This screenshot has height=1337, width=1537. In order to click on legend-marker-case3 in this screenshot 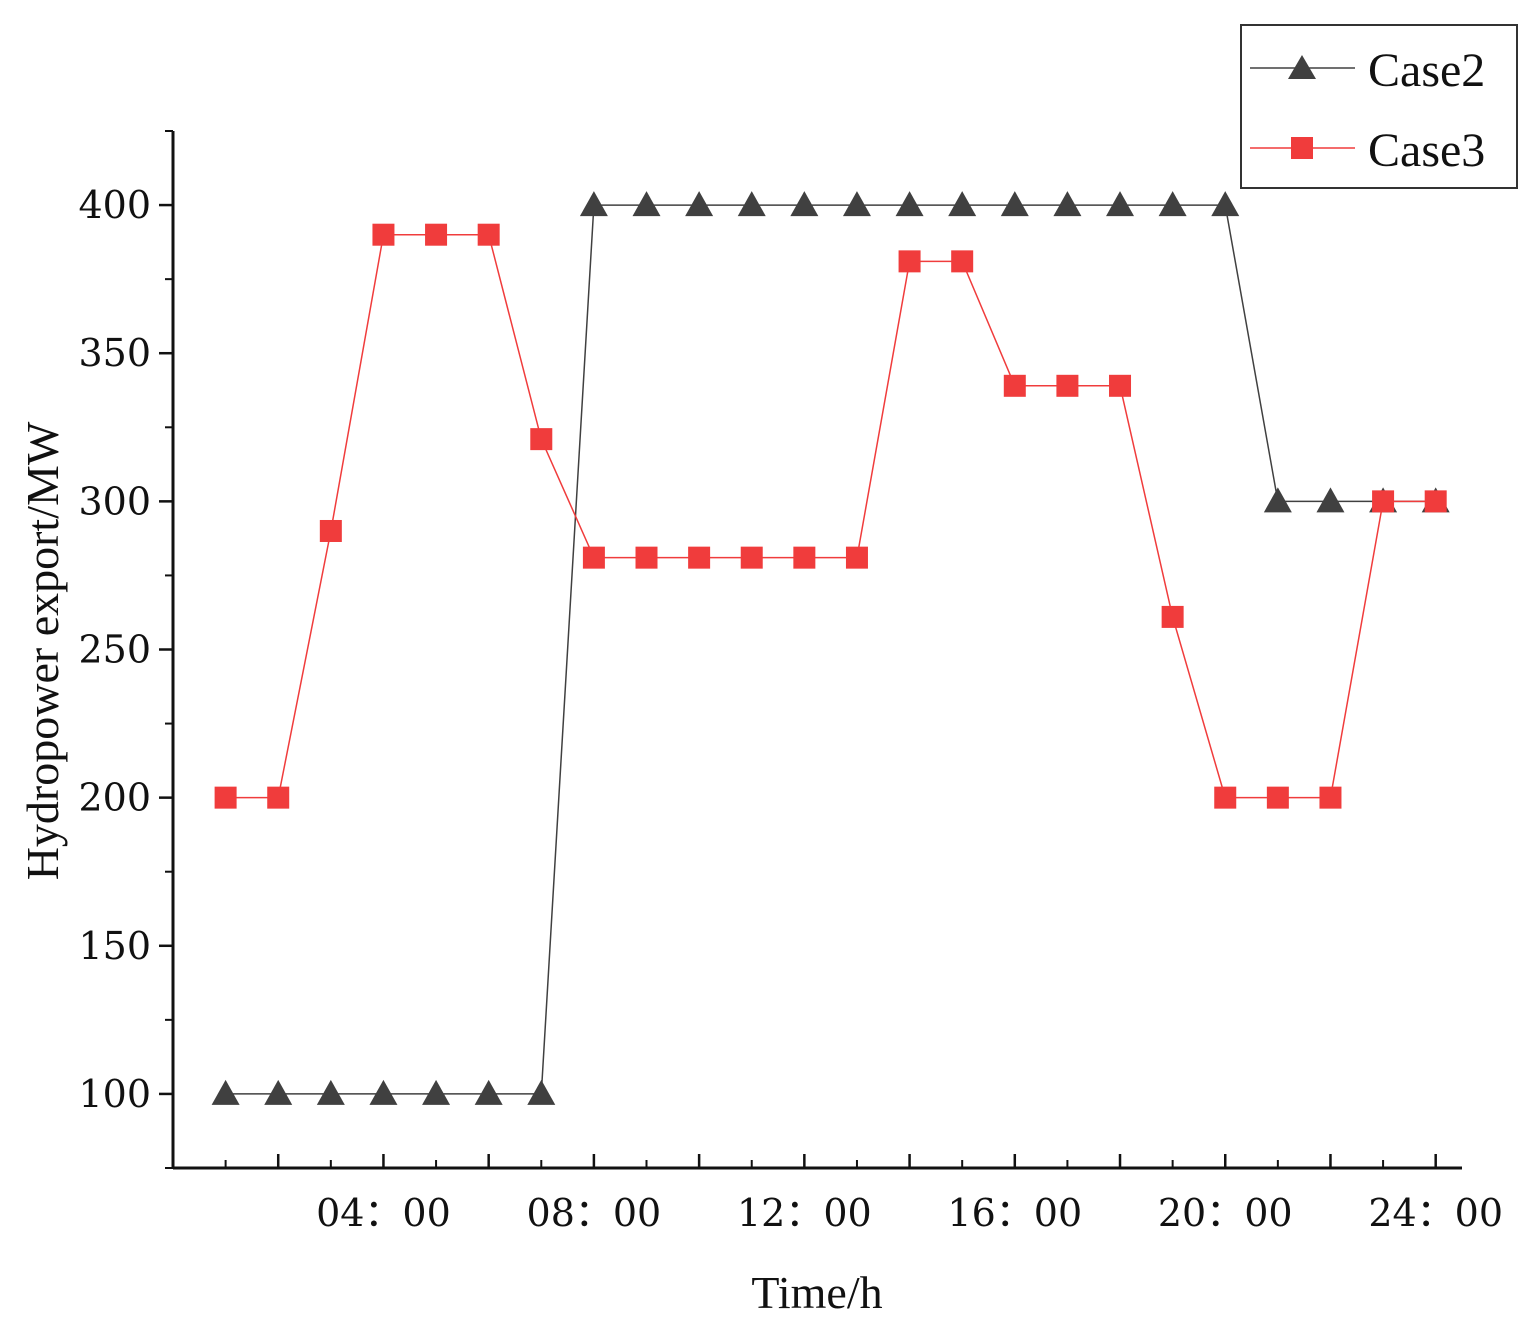, I will do `click(1302, 148)`.